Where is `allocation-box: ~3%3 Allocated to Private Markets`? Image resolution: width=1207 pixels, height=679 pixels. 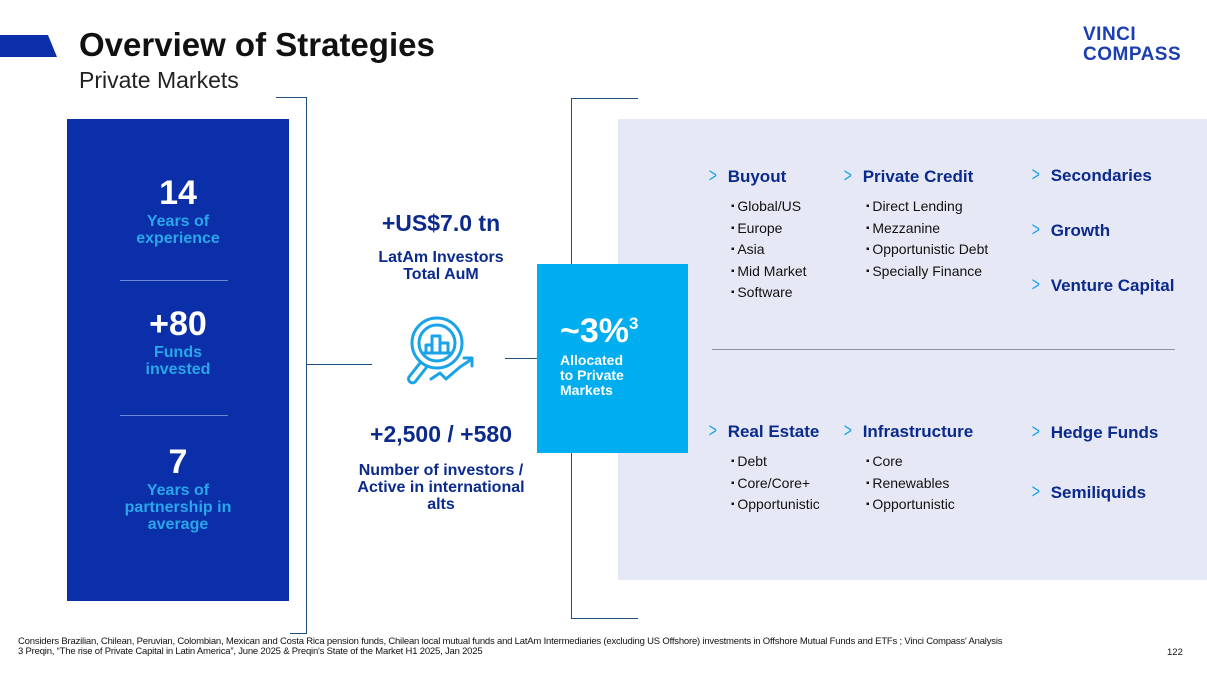 allocation-box: ~3%3 Allocated to Private Markets is located at coordinates (612, 358).